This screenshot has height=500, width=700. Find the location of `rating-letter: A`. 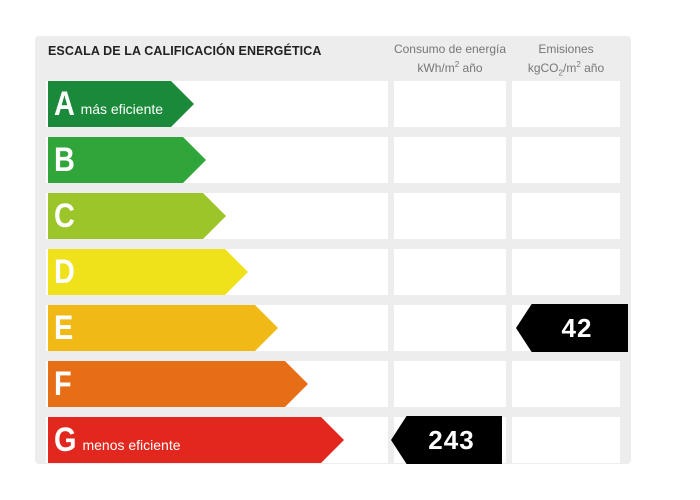

rating-letter: A is located at coordinates (64, 104).